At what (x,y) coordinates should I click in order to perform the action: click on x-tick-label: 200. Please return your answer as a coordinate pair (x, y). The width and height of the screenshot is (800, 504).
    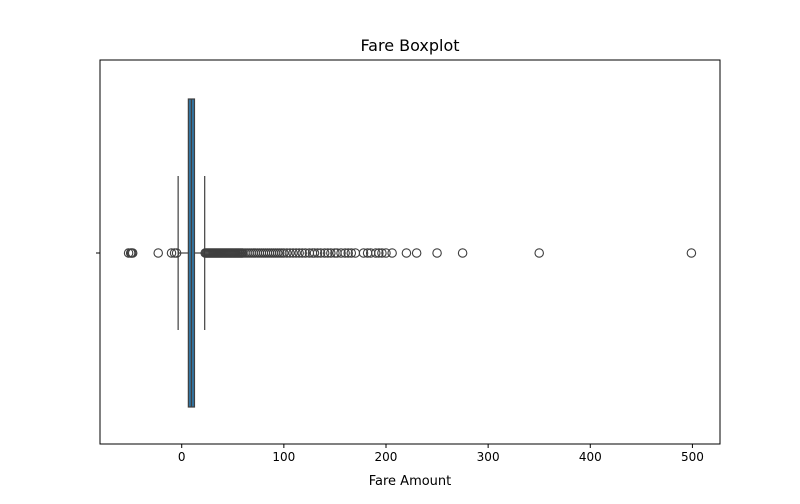
    Looking at the image, I should click on (386, 457).